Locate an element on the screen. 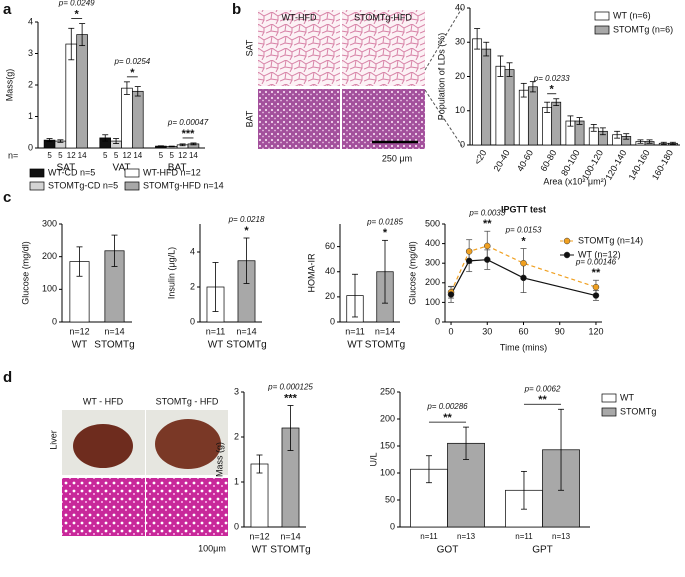 This screenshot has width=685, height=577. y-tick-label: 200 is located at coordinates (432, 282).